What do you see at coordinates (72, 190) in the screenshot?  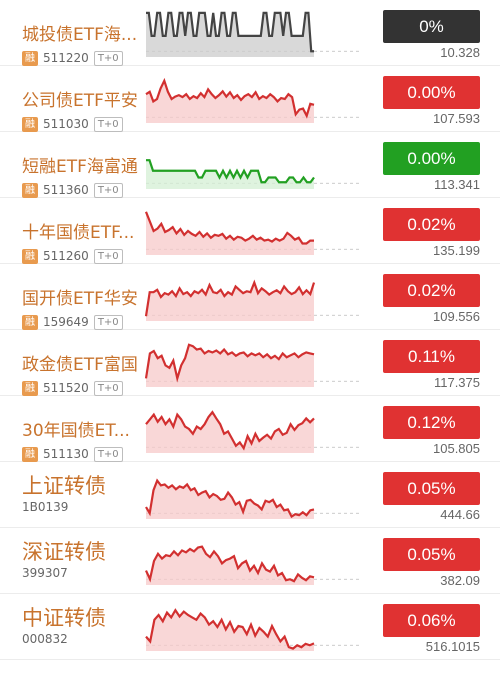 I see `security-meta: 融 511360 T+0` at bounding box center [72, 190].